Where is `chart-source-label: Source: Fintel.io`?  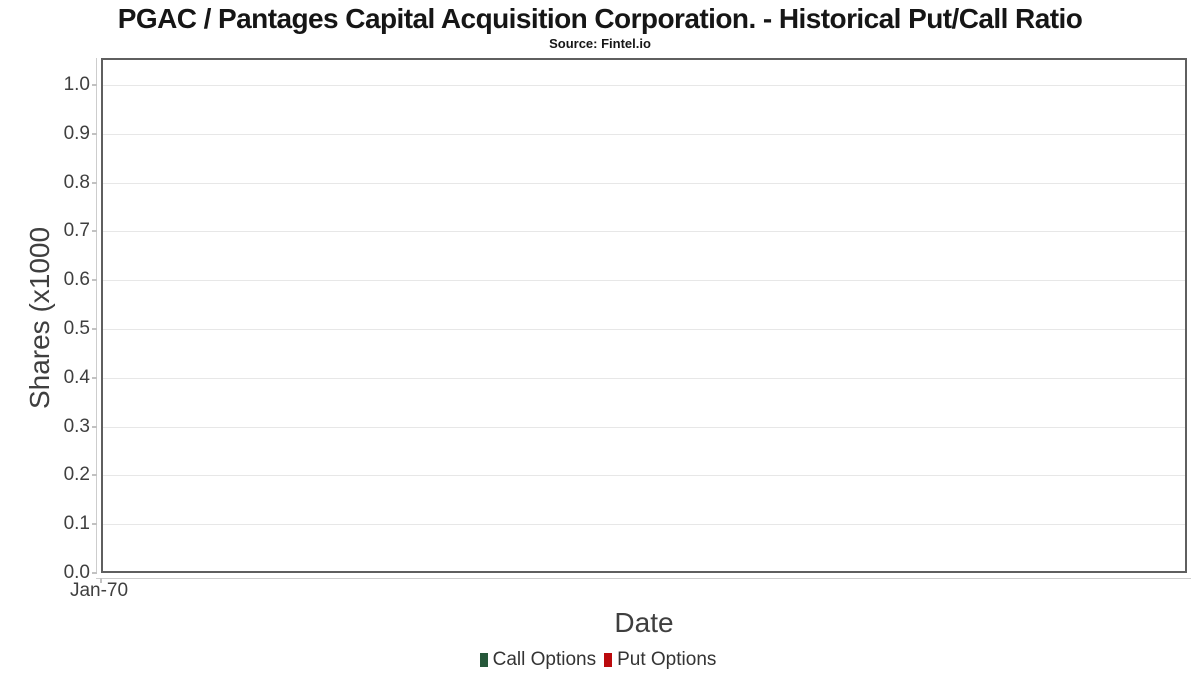 chart-source-label: Source: Fintel.io is located at coordinates (600, 43).